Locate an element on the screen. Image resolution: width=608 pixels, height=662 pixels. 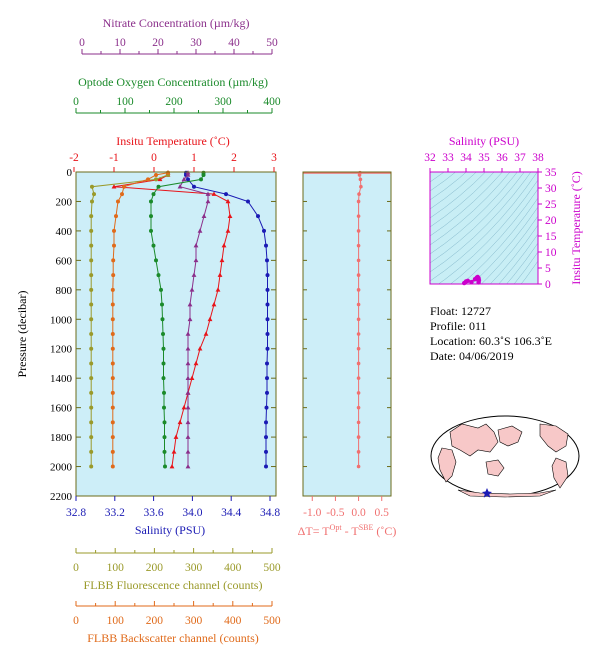
salinity-axis-label: Salinity (PSU) is located at coordinates (170, 530).